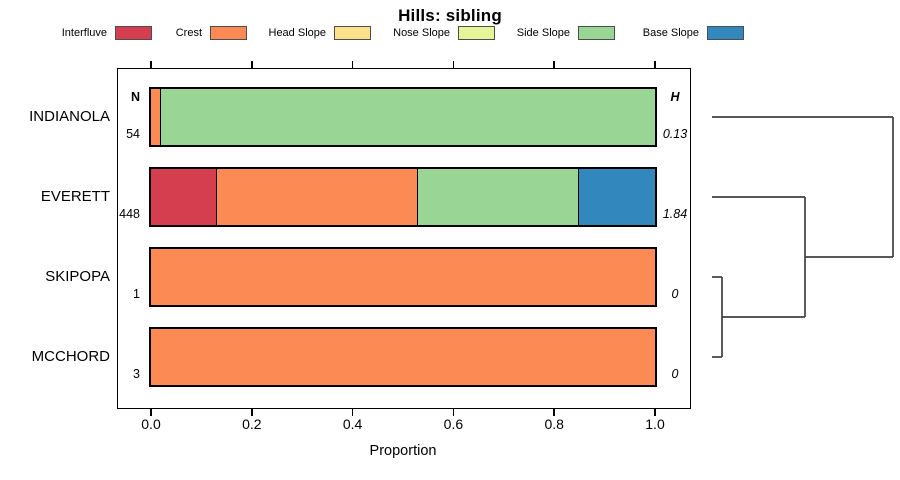 The image size is (900, 480). Describe the element at coordinates (133, 134) in the screenshot. I see `n-value: 54` at that location.